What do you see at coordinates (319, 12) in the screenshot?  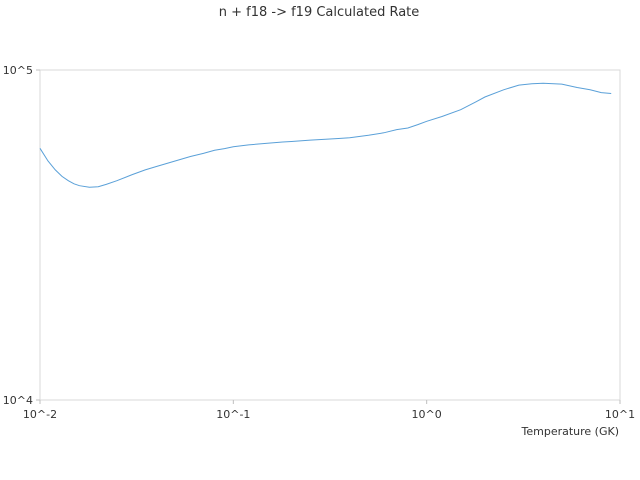 I see `chart-title: n + f18 -> f19 Calculated Rate` at bounding box center [319, 12].